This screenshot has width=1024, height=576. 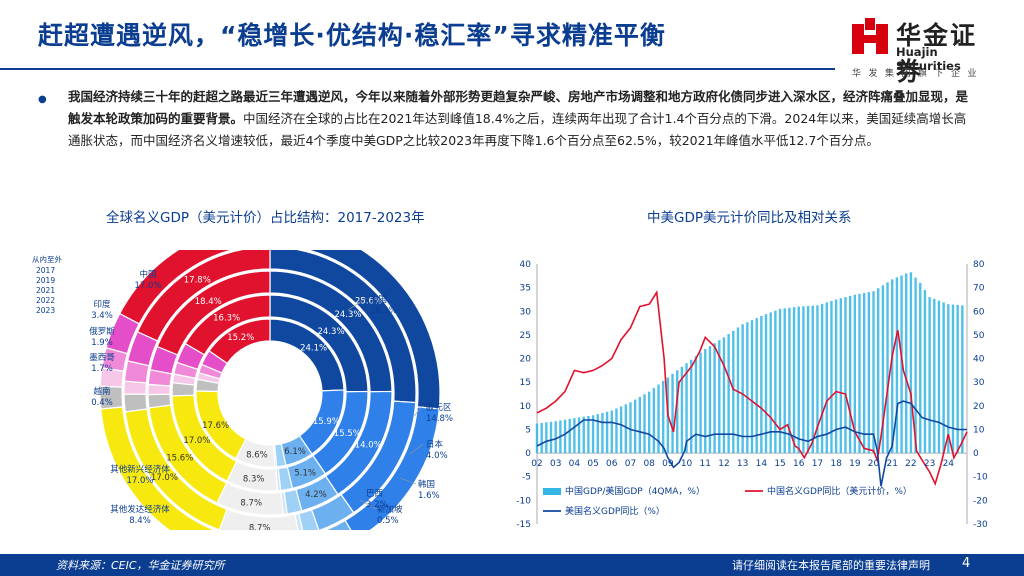 I want to click on donut-segment-china-2019, so click(x=227, y=325).